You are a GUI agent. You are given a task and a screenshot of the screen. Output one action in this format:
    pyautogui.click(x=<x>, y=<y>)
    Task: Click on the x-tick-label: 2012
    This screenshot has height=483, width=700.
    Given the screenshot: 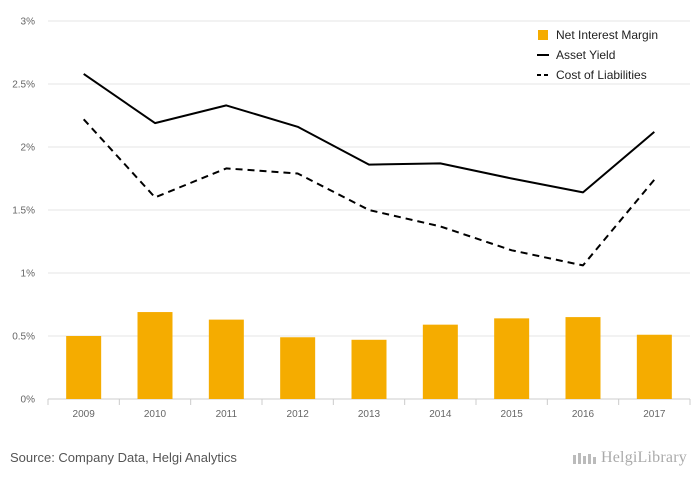 What is the action you would take?
    pyautogui.click(x=298, y=414)
    